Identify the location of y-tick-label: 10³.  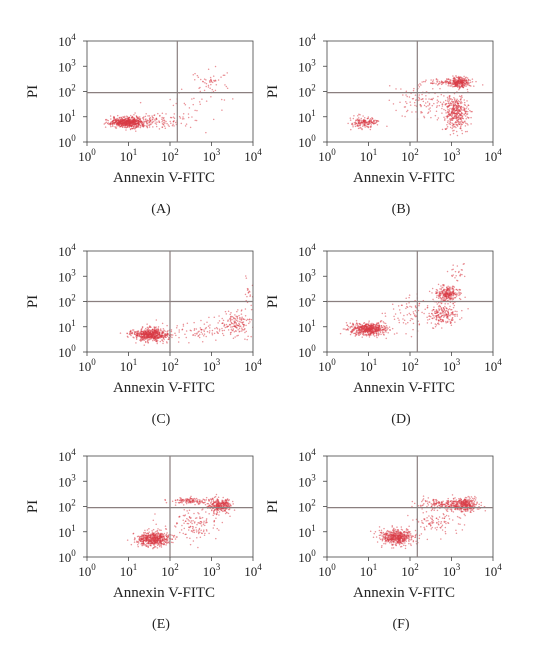
(67, 480).